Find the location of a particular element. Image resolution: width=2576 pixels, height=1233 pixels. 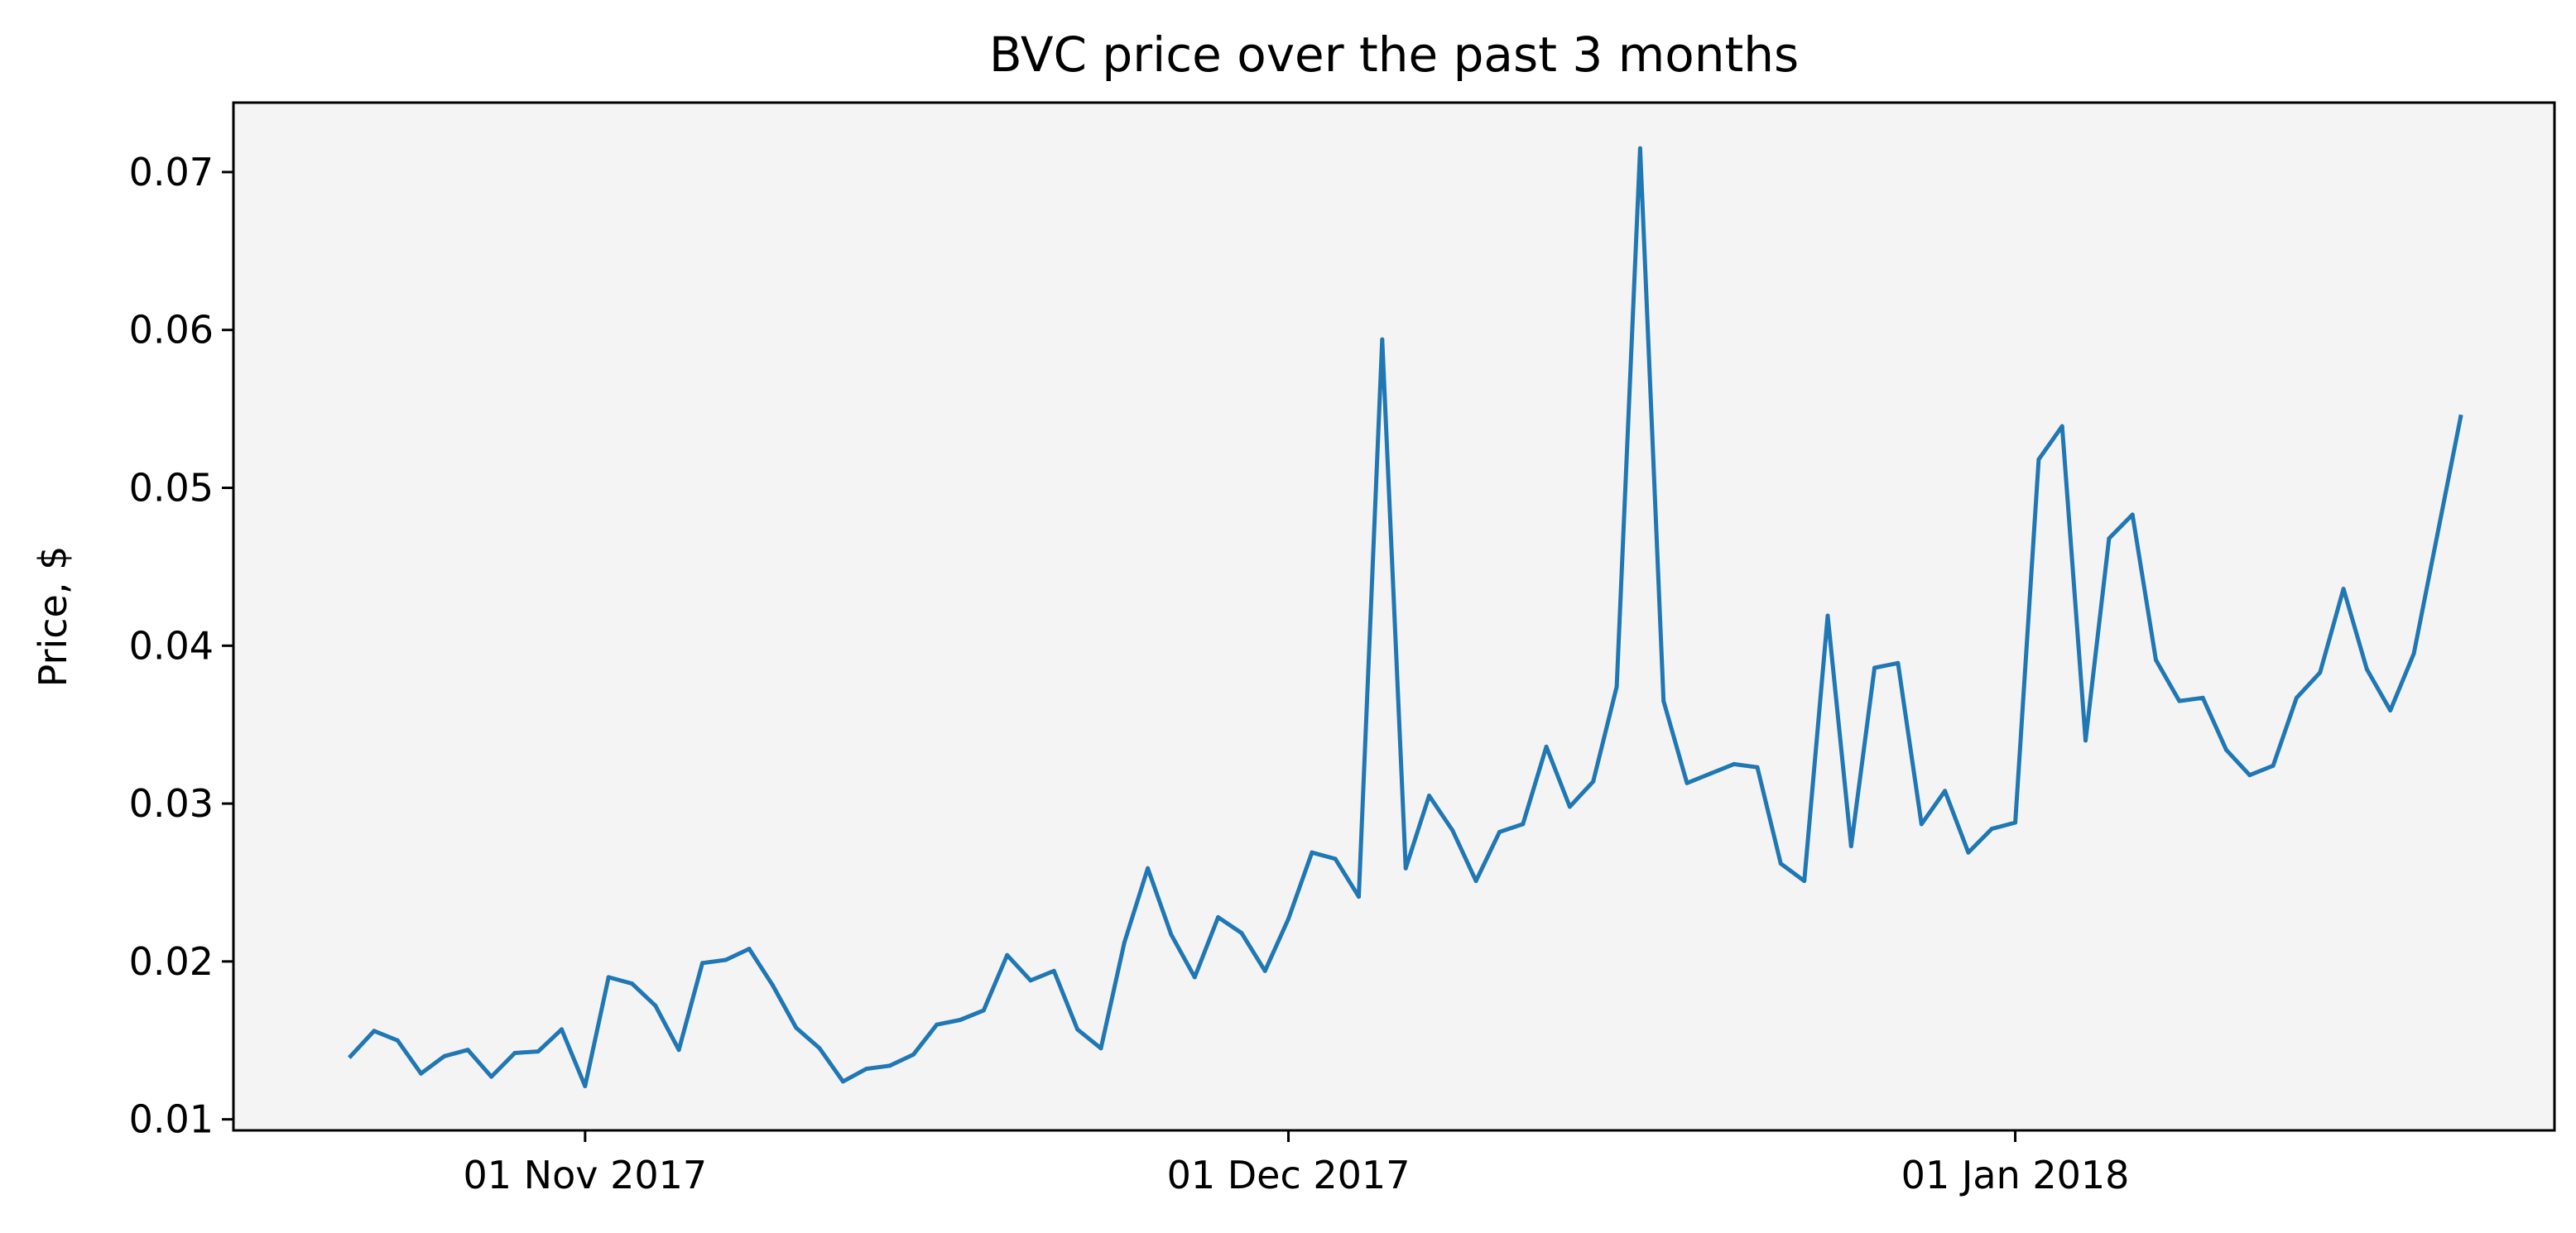

y-axis: 0.01 0.02 0.03 0.04 0.05 0.06 0.07 is located at coordinates (181, 646).